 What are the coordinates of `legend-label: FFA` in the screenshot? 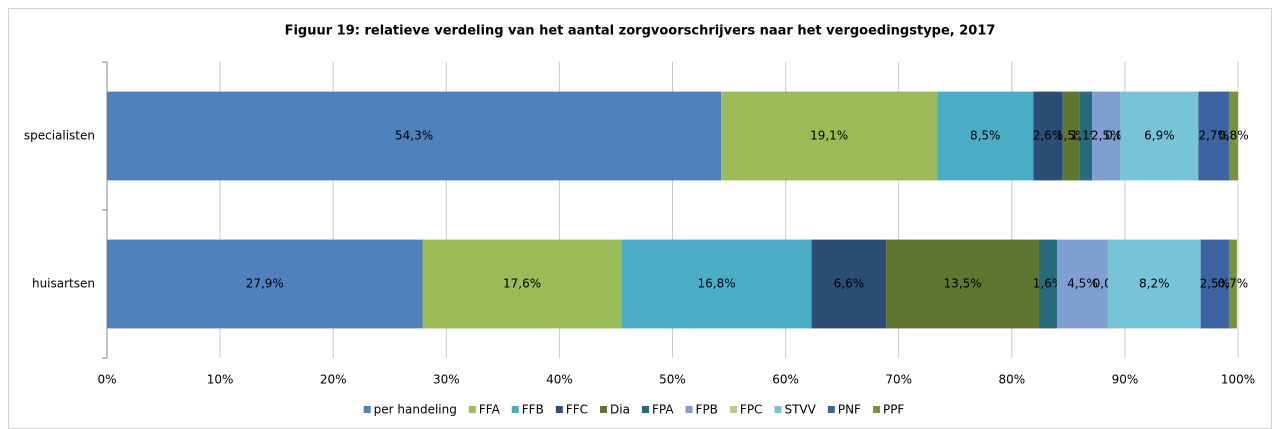 It's located at (490, 410).